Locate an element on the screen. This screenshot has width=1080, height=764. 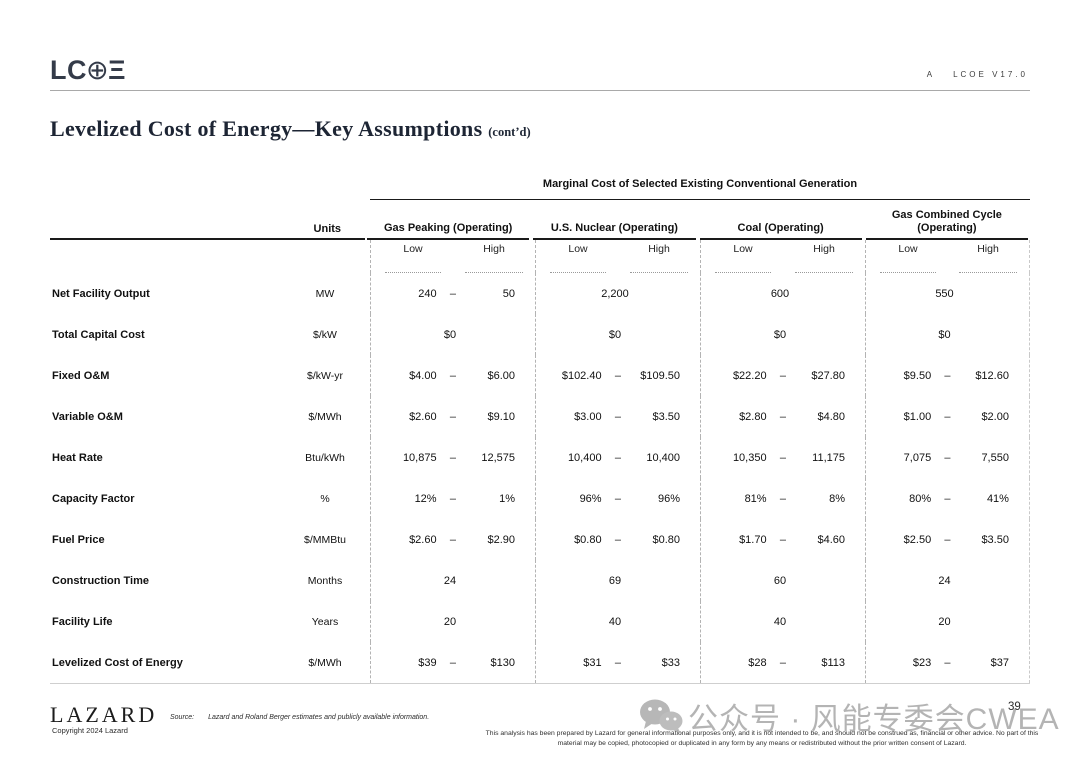
table-row: Total Capital Cost $/kW $0 $0 $0 $0 is located at coordinates (540, 334).